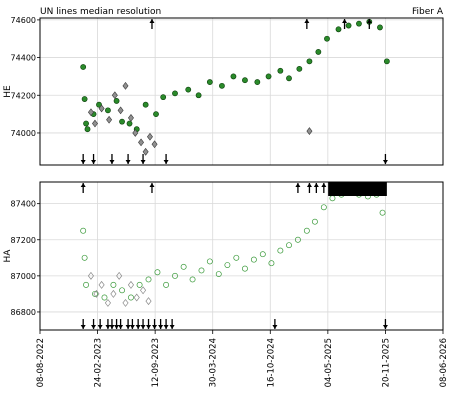  I want to click on down-marker-10-head, so click(143, 327).